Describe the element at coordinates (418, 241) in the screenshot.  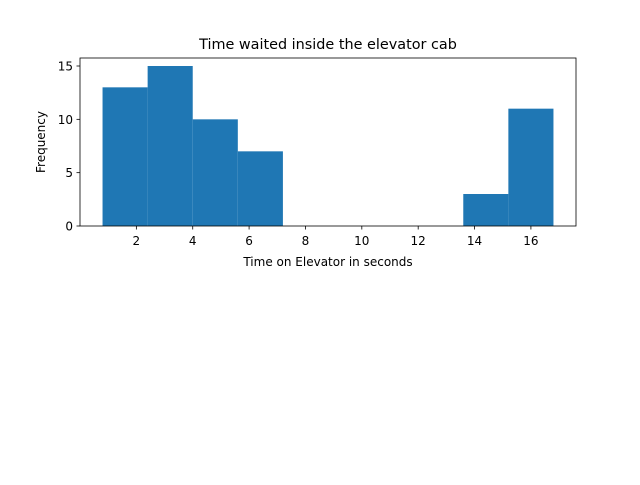
I see `x-tick-label: 12` at that location.